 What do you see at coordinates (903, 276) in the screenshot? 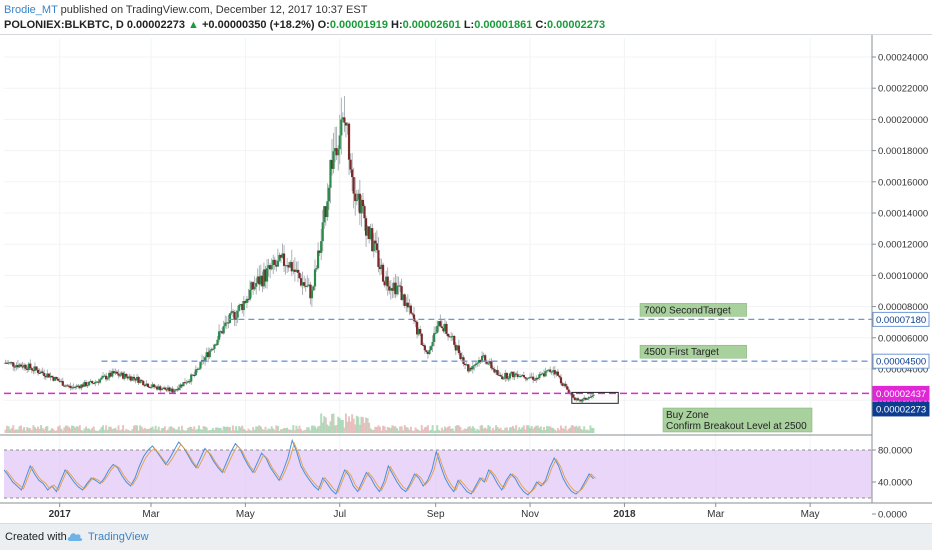
I see `price-tick-label: 0.00010000` at bounding box center [903, 276].